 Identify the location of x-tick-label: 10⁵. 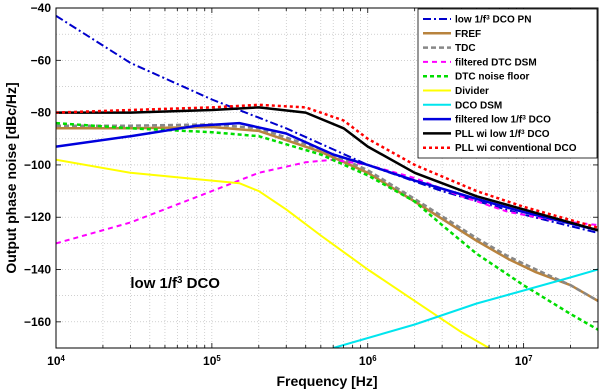
(212, 361).